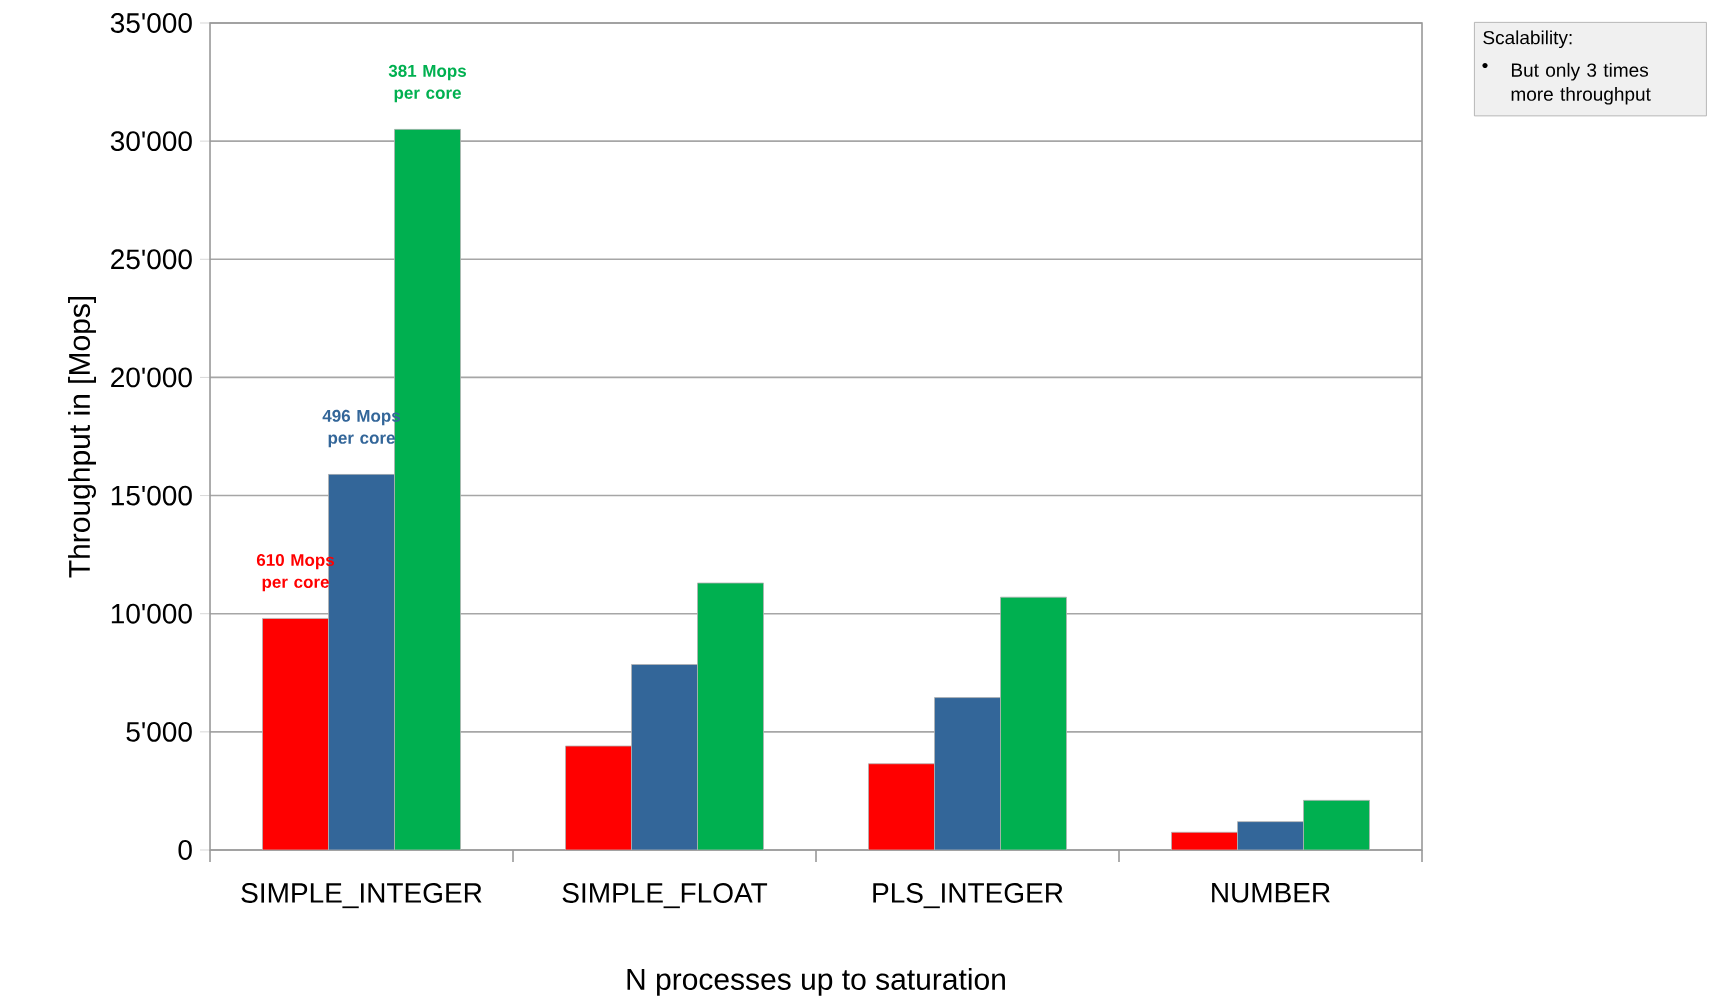 The image size is (1719, 1003). What do you see at coordinates (151, 141) in the screenshot?
I see `y-tick-label: 30'000` at bounding box center [151, 141].